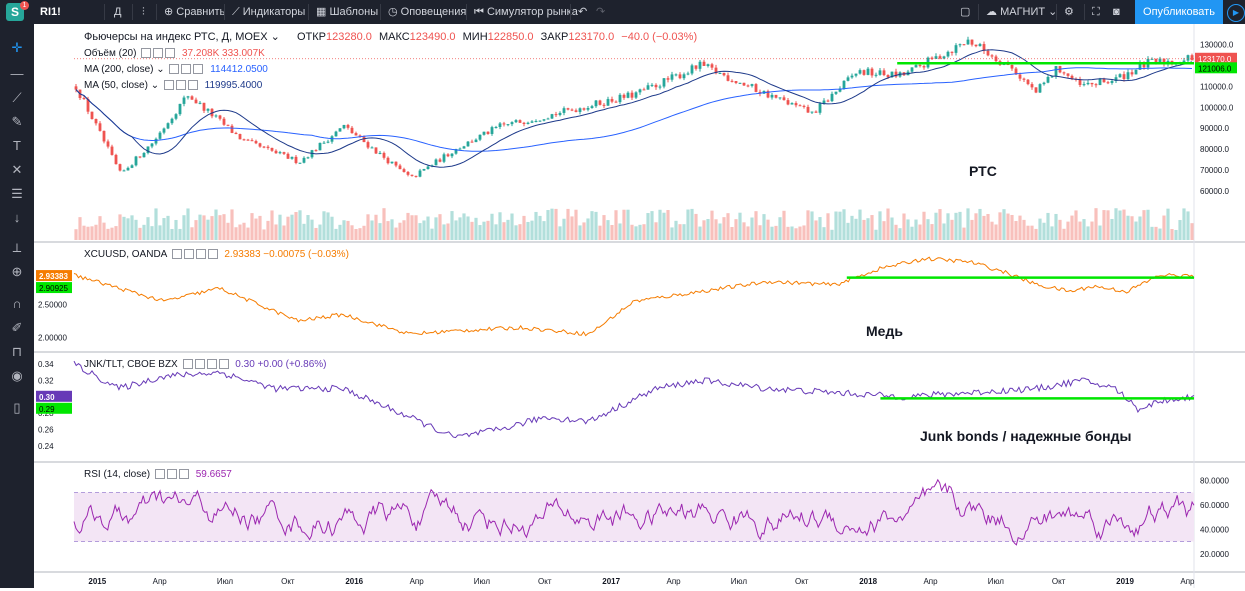  Describe the element at coordinates (17, 303) in the screenshot. I see `magnet-icon: ∩` at that location.